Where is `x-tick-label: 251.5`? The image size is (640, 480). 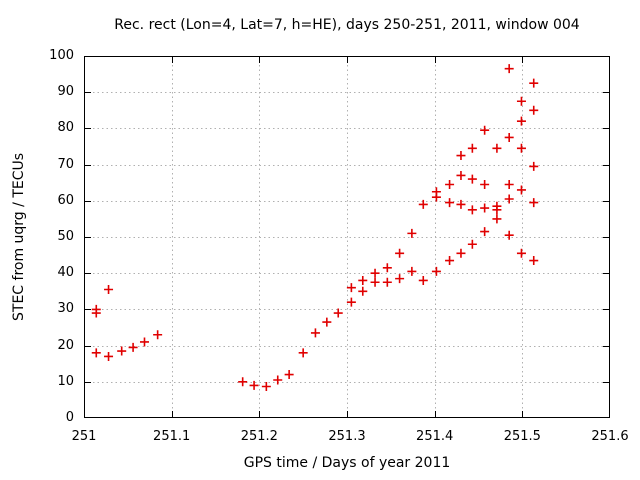 x-tick-label: 251.5 is located at coordinates (522, 436).